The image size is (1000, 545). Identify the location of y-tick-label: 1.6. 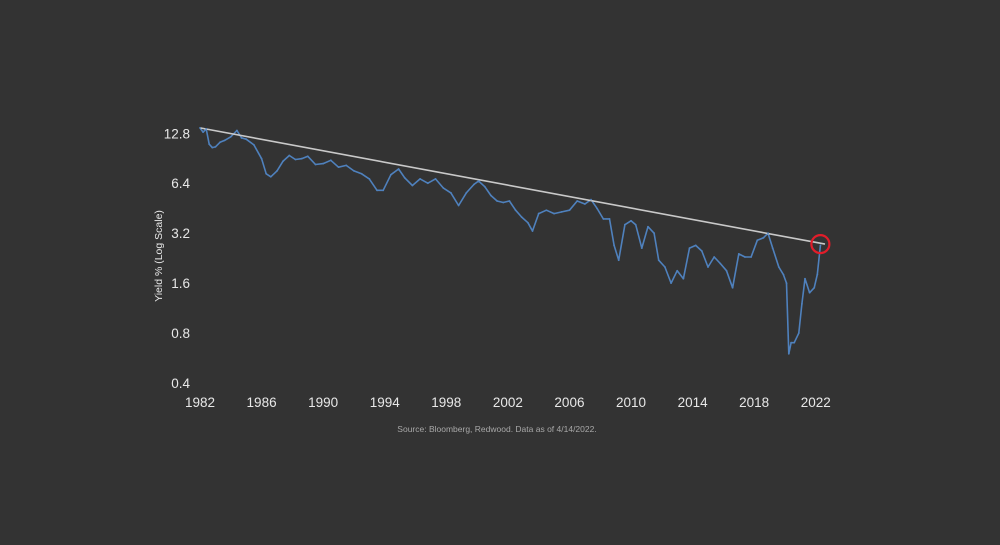
(180, 283).